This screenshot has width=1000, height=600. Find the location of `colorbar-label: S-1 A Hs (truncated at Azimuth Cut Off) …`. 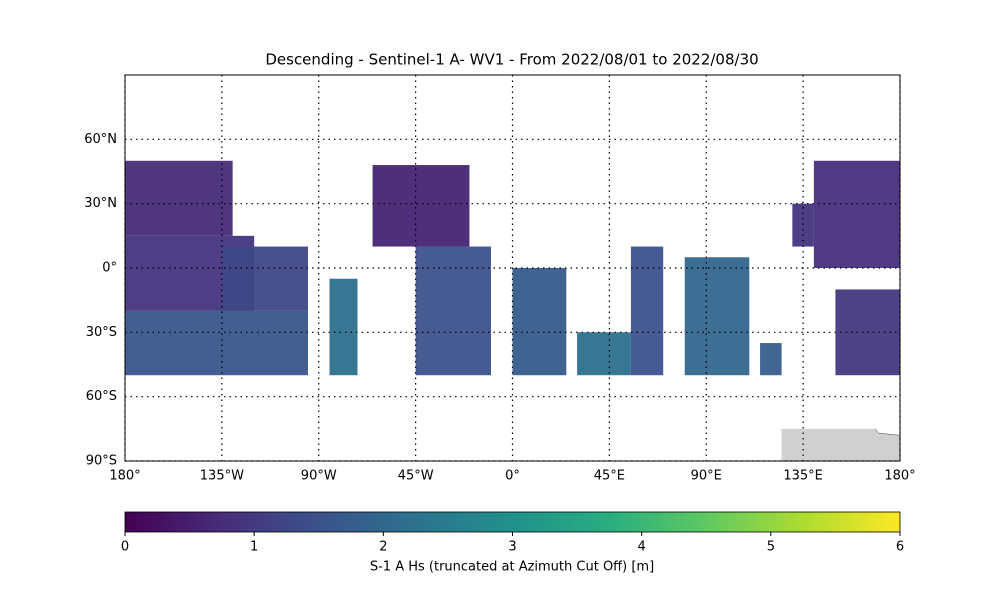

colorbar-label: S-1 A Hs (truncated at Azimuth Cut Off) … is located at coordinates (512, 567).